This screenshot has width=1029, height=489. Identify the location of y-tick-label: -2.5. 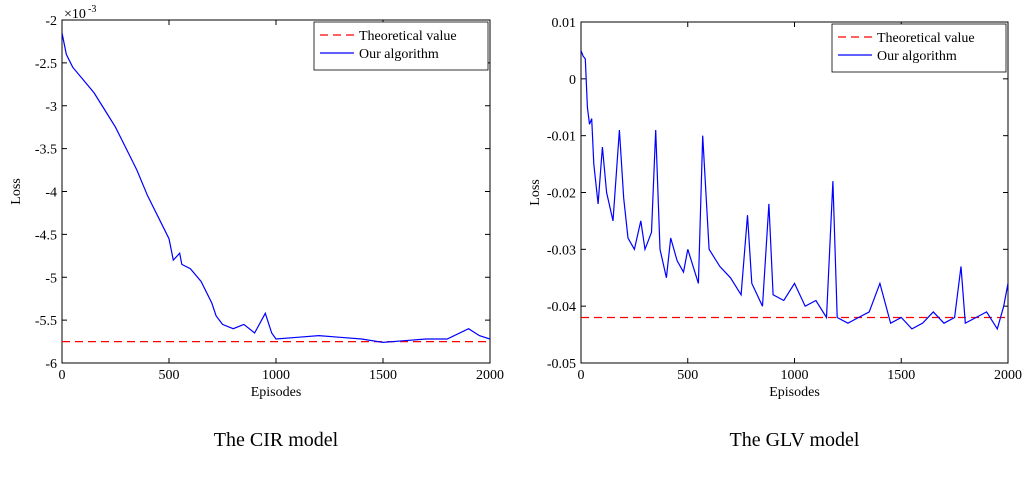
(46, 64).